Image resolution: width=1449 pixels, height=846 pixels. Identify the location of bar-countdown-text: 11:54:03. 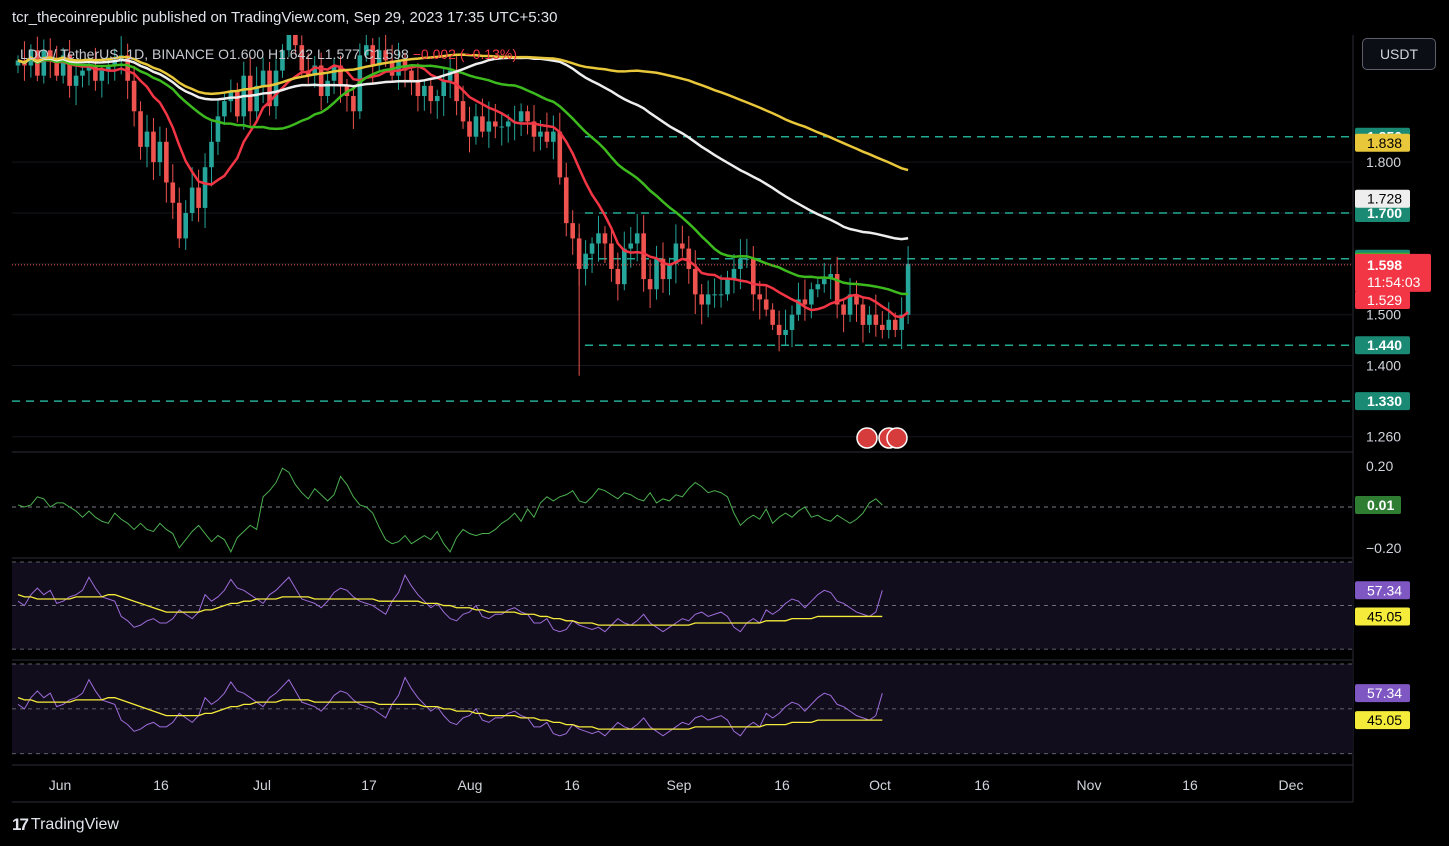
(1394, 282).